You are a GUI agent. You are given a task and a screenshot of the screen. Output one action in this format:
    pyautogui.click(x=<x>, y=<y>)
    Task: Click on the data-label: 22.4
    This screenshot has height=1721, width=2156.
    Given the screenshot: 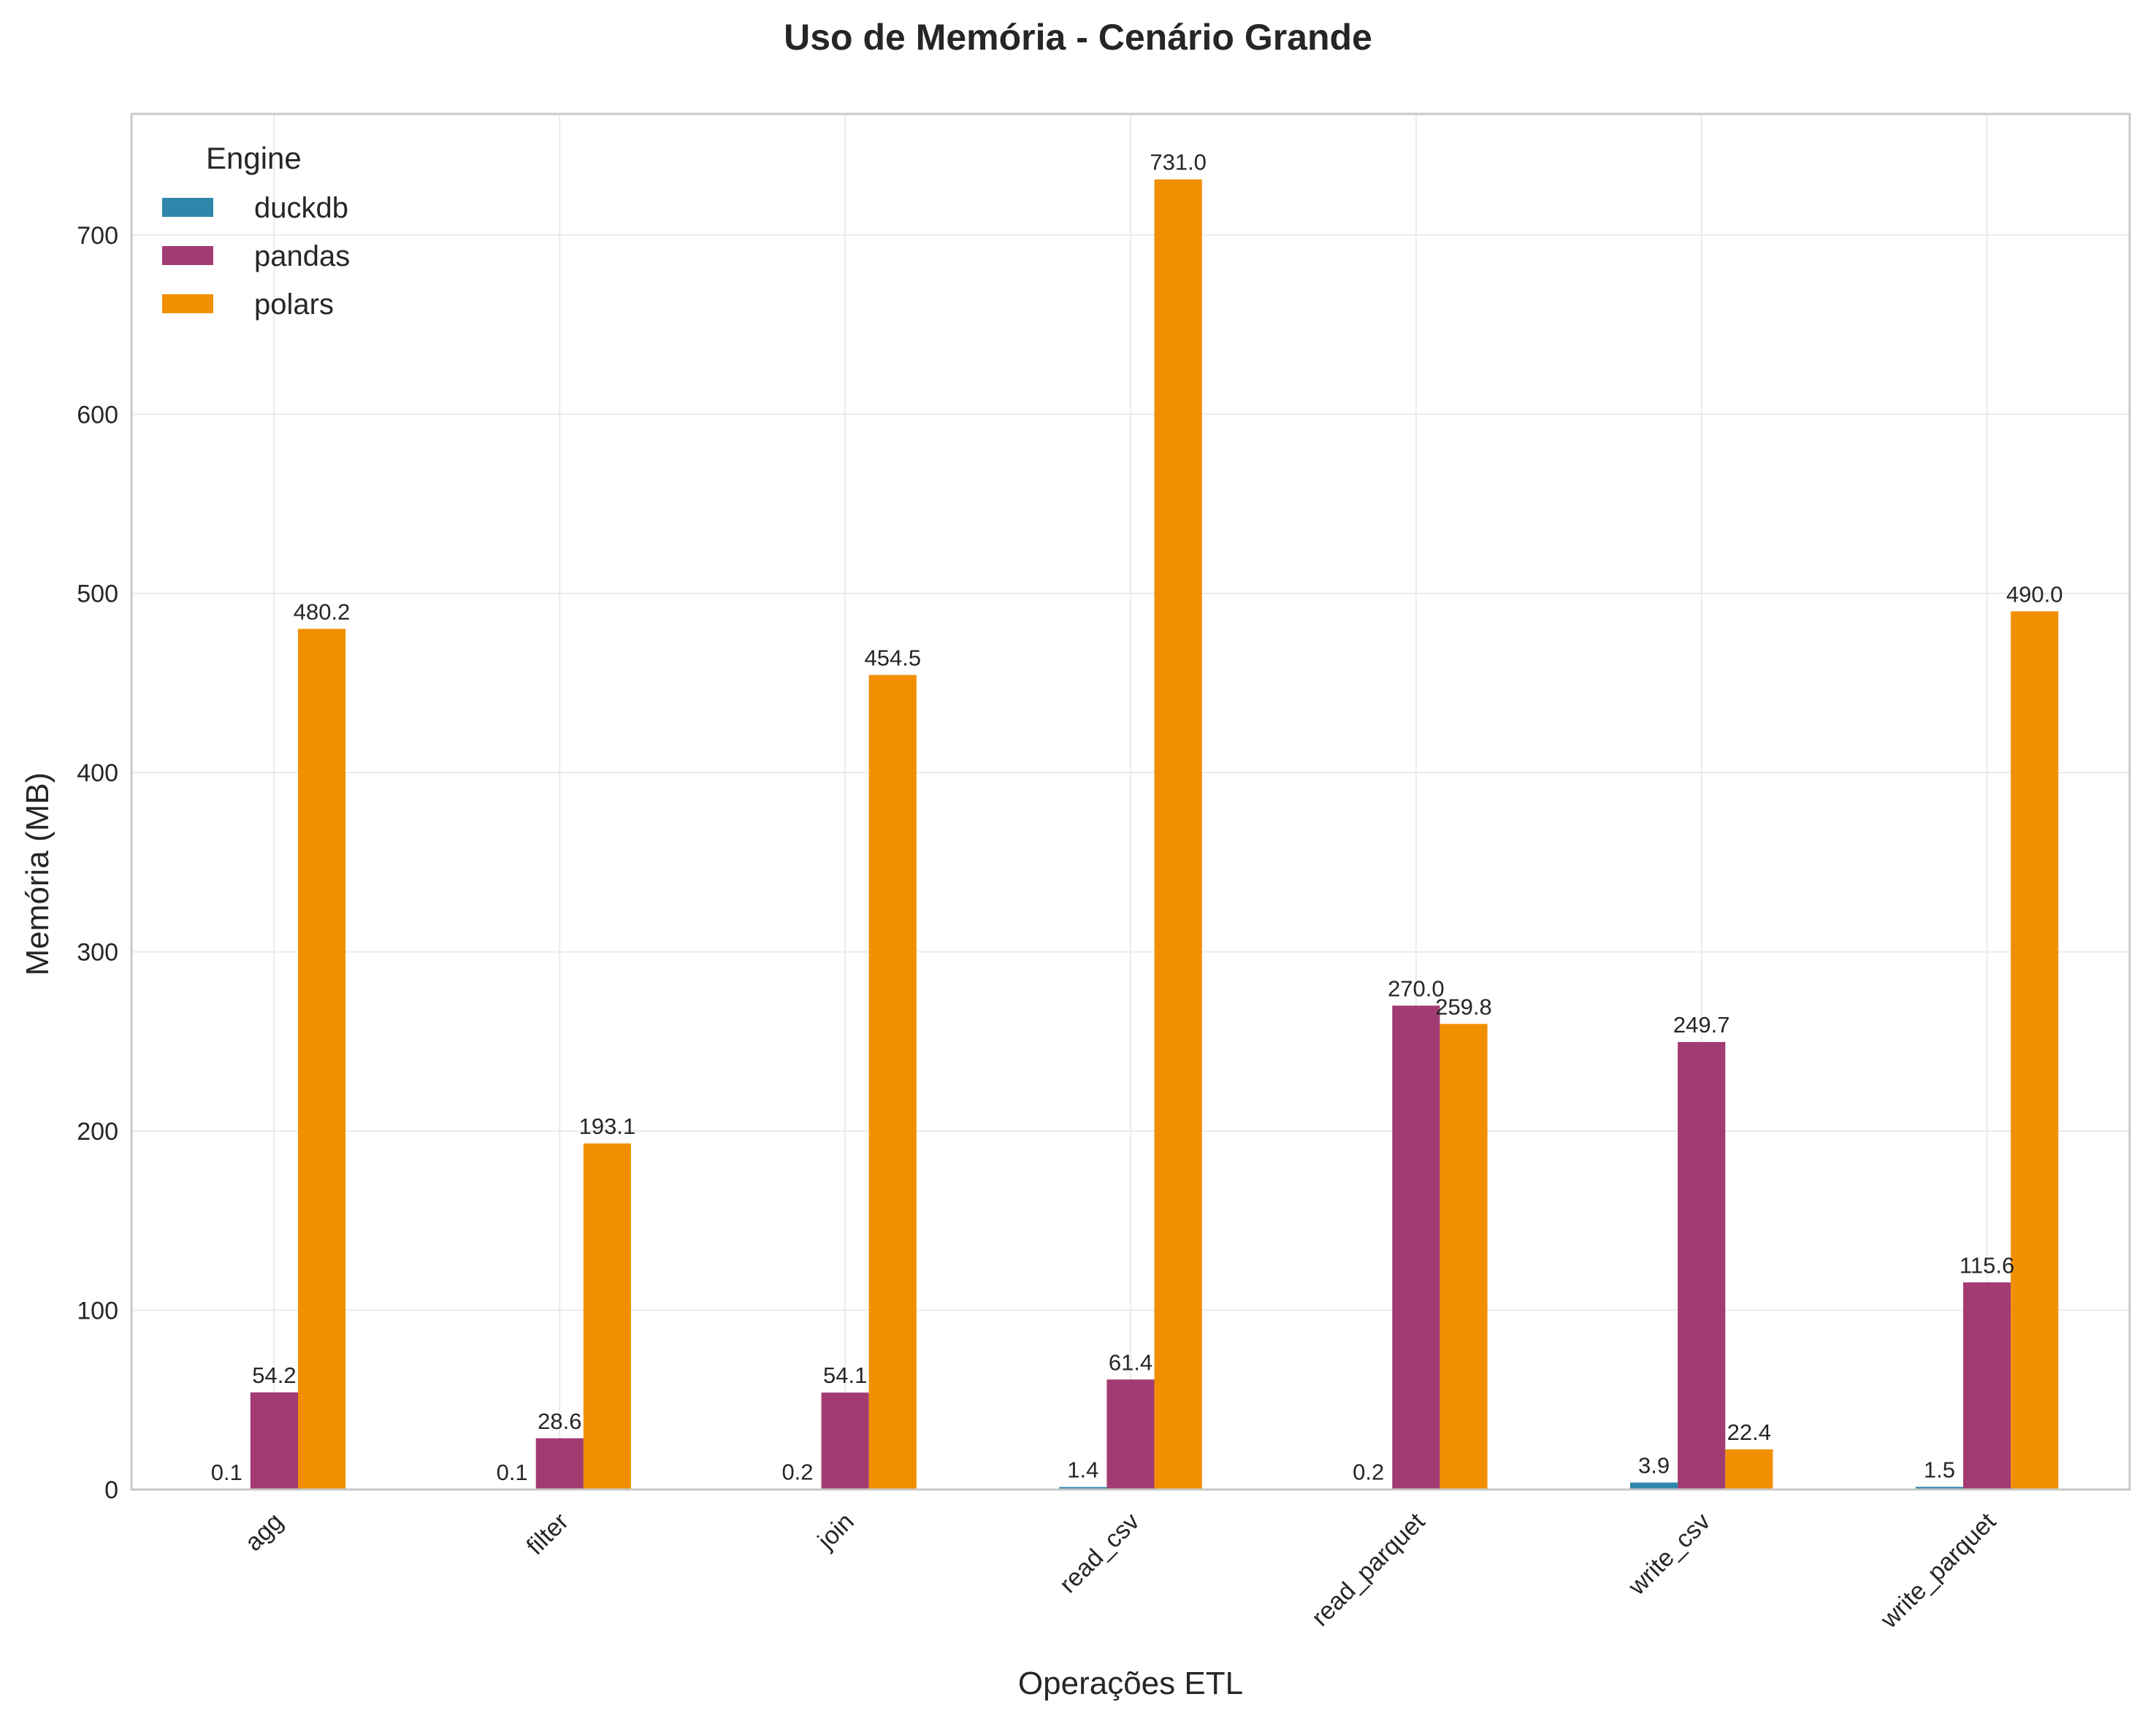 What is the action you would take?
    pyautogui.click(x=1749, y=1432)
    